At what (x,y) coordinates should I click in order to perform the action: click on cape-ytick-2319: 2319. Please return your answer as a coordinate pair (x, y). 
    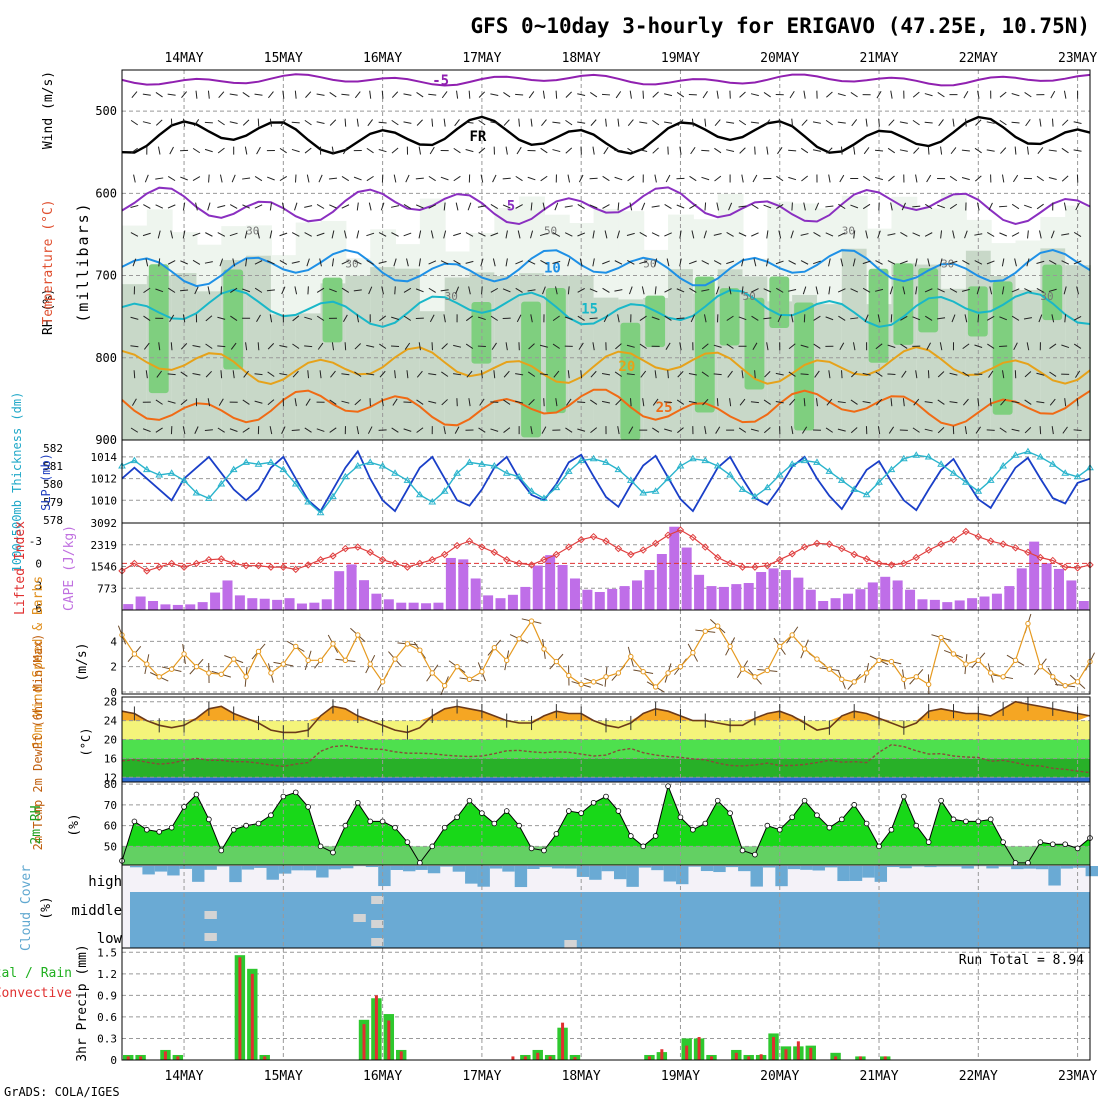
    Looking at the image, I should click on (104, 545).